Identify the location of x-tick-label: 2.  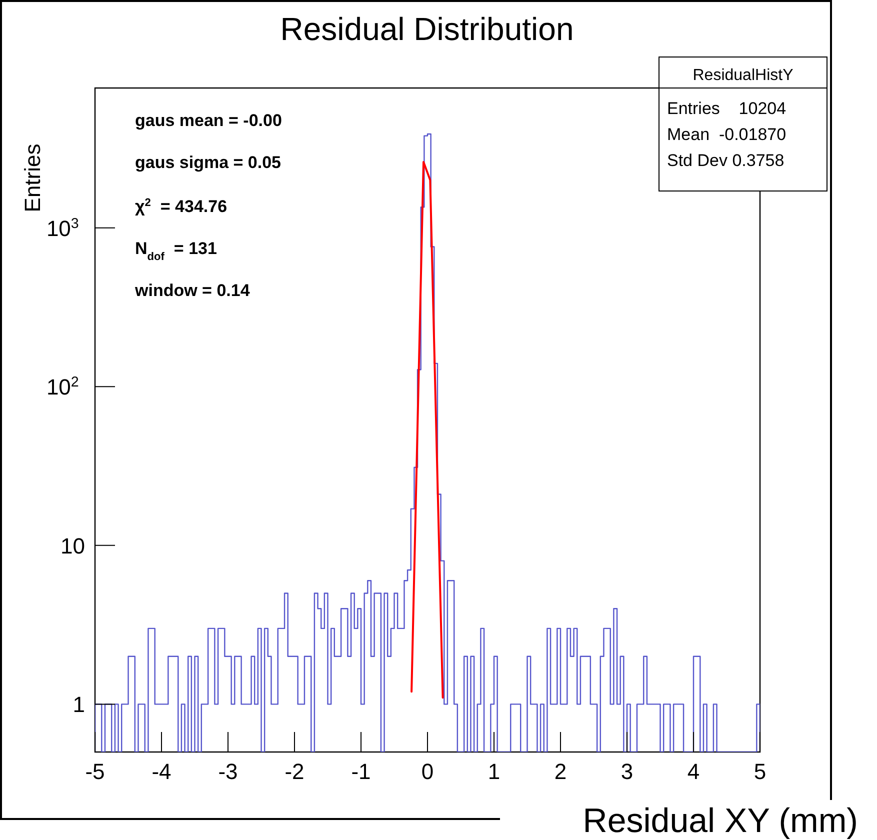
(560, 771).